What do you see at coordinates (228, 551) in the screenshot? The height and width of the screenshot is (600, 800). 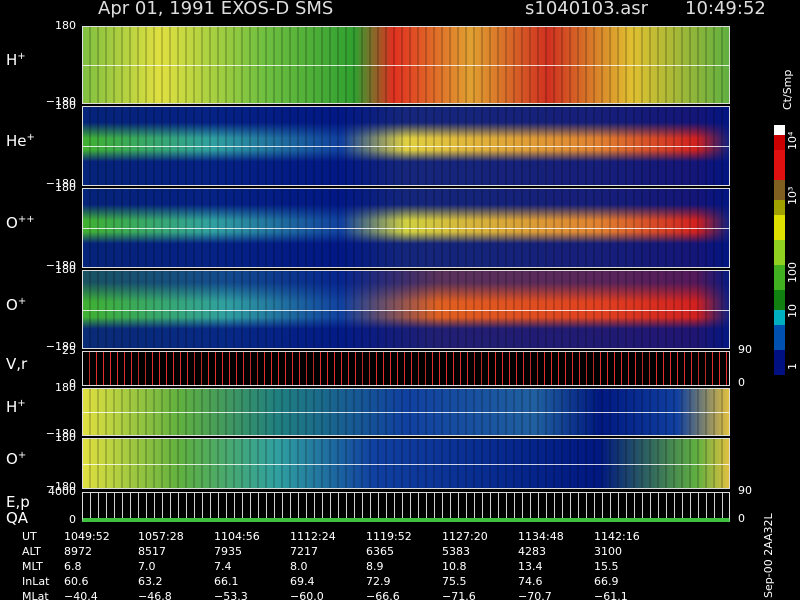 I see `cell: 7935` at bounding box center [228, 551].